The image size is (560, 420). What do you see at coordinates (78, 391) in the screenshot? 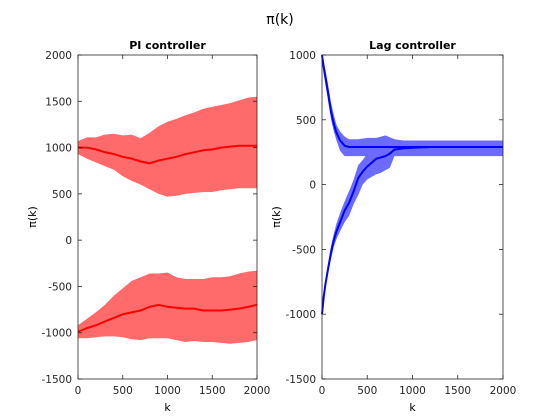
I see `pi-controller-xtick-label: 0` at bounding box center [78, 391].